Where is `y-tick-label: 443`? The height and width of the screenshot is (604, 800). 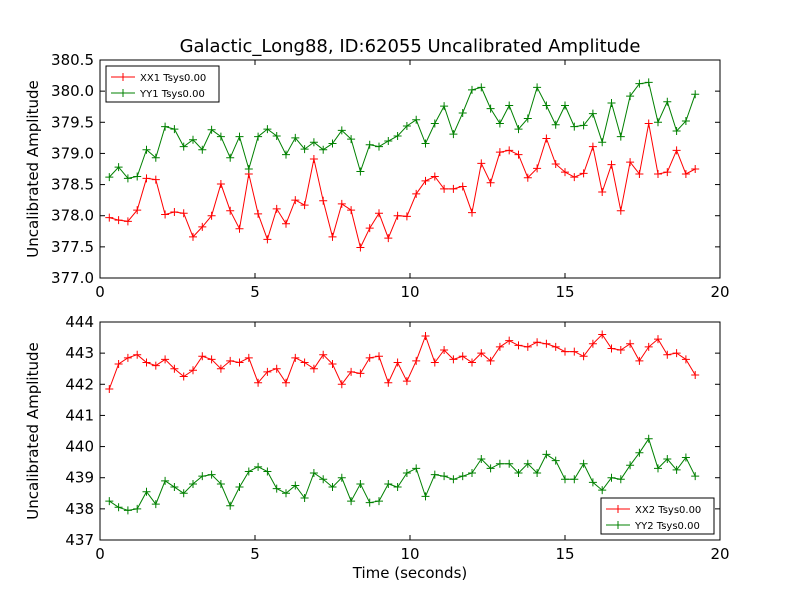
y-tick-label: 443 is located at coordinates (79, 353).